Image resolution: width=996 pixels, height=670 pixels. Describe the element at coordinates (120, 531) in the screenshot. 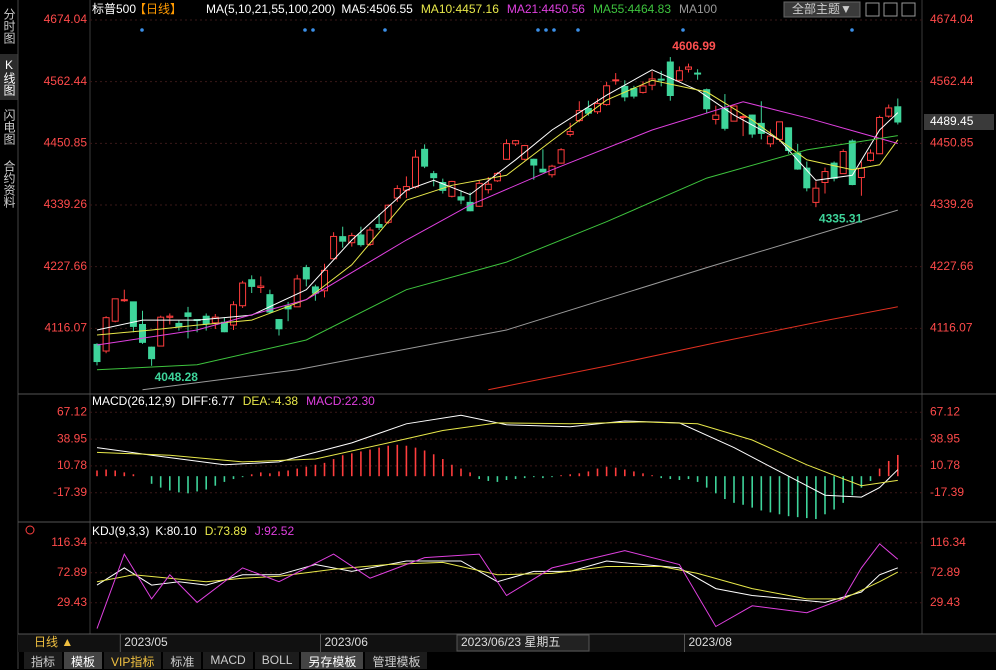

I see `indicator-title: KDJ(9,3,3)` at that location.